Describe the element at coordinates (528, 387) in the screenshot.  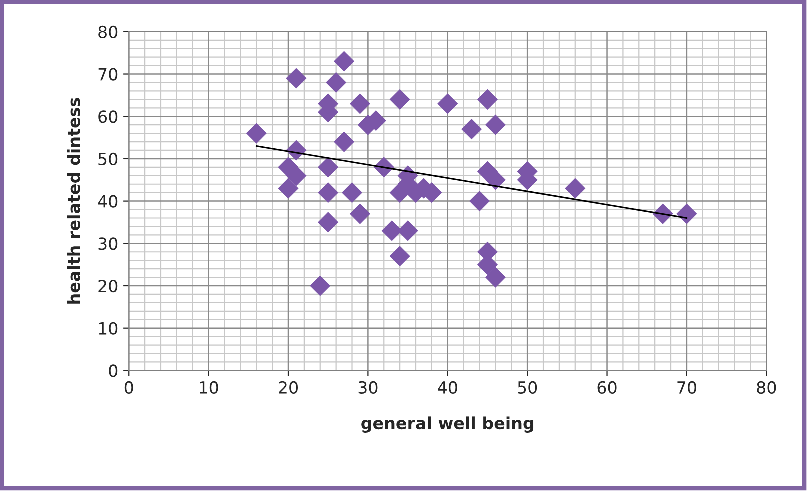
I see `x-tick-label: 50` at that location.